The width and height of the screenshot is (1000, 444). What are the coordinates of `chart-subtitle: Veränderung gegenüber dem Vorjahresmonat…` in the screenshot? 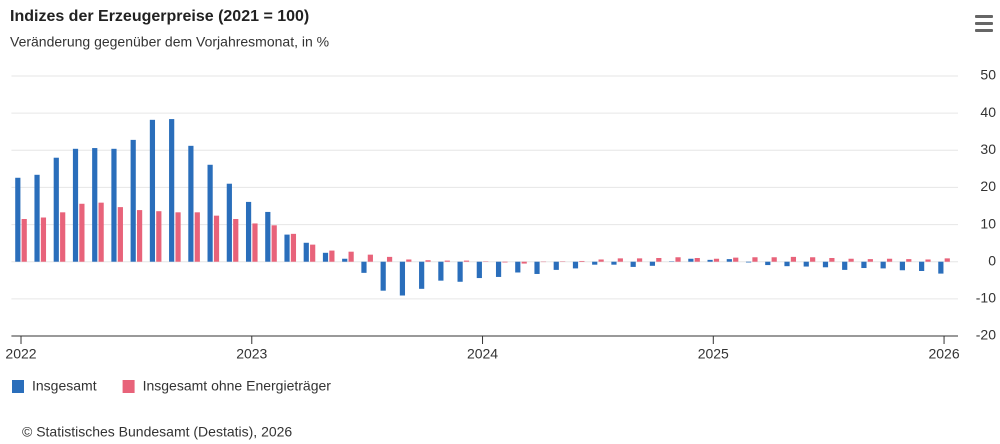 It's located at (169, 42).